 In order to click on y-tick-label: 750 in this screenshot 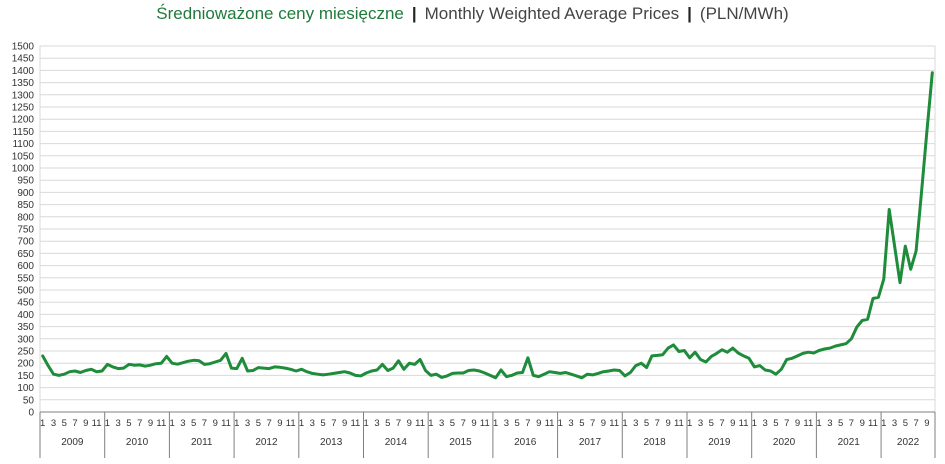, I will do `click(25, 230)`.